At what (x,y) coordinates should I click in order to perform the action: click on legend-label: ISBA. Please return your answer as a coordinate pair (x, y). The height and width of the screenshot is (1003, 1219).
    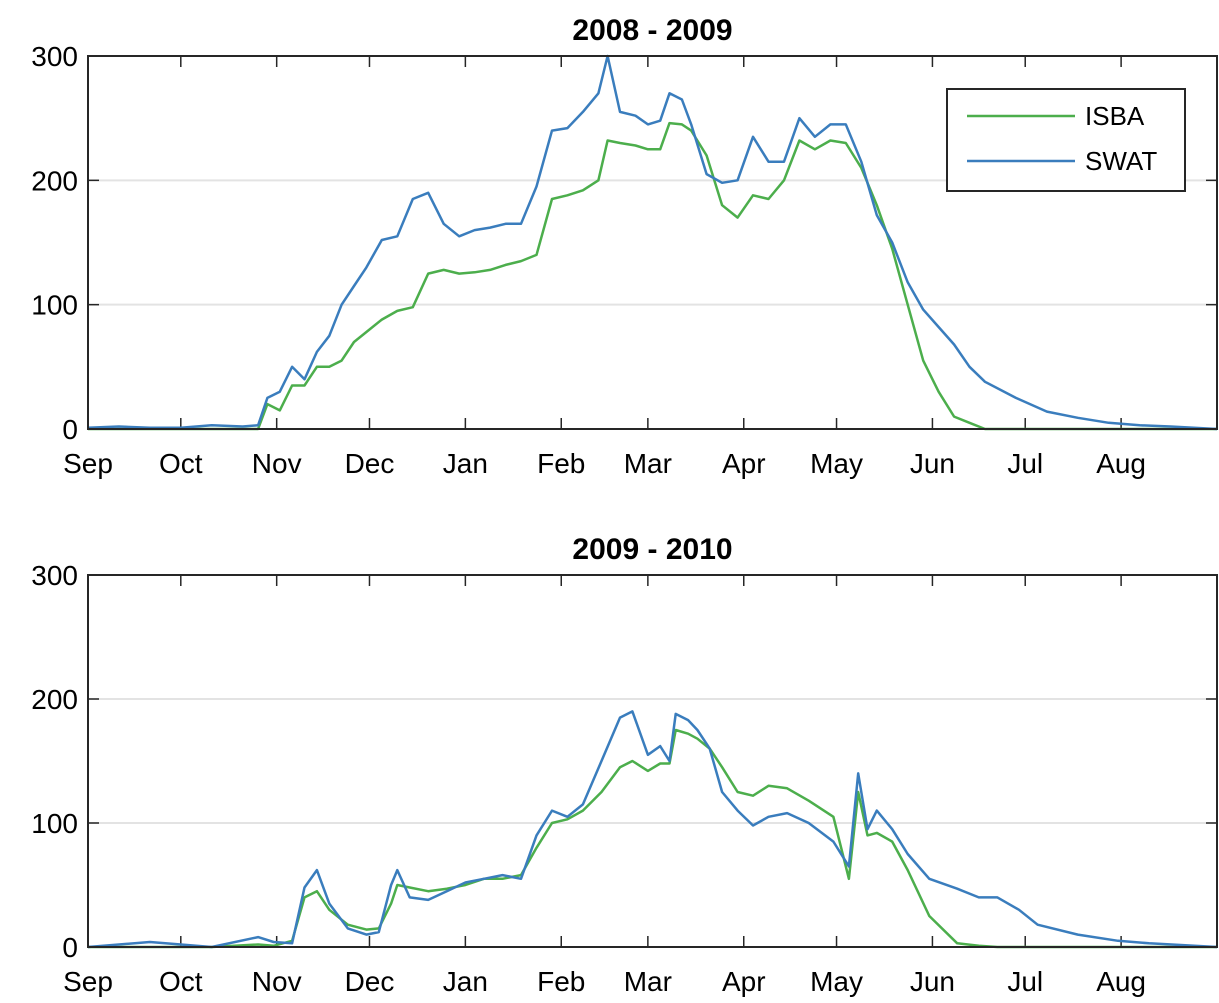
    Looking at the image, I should click on (1115, 116).